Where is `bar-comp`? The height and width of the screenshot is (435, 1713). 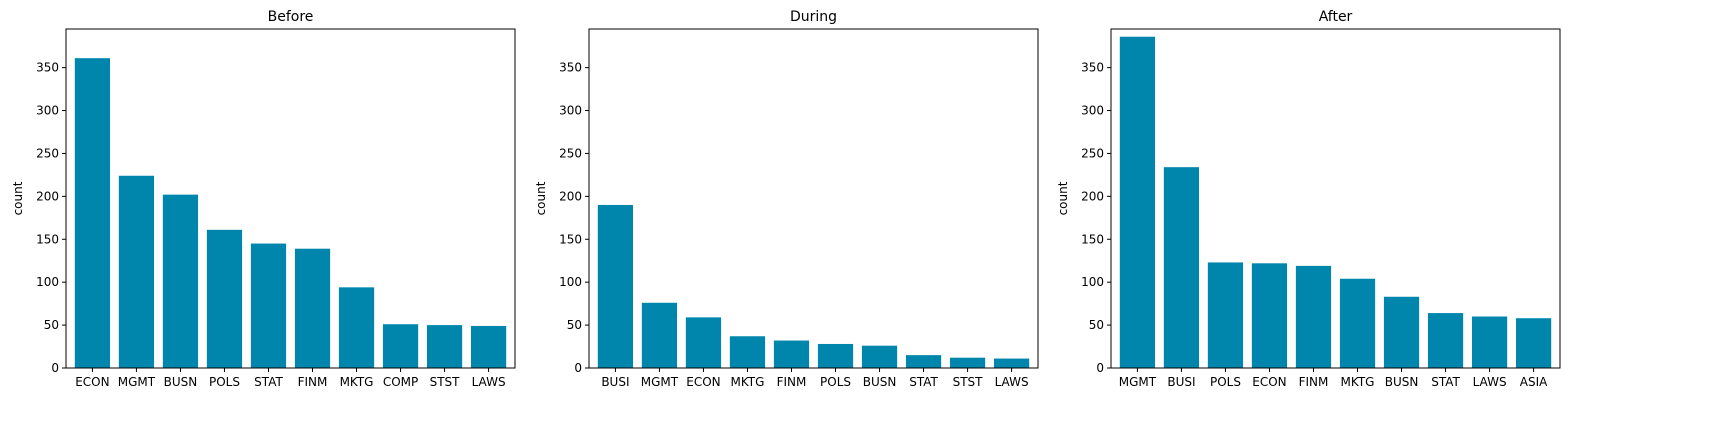 bar-comp is located at coordinates (400, 346).